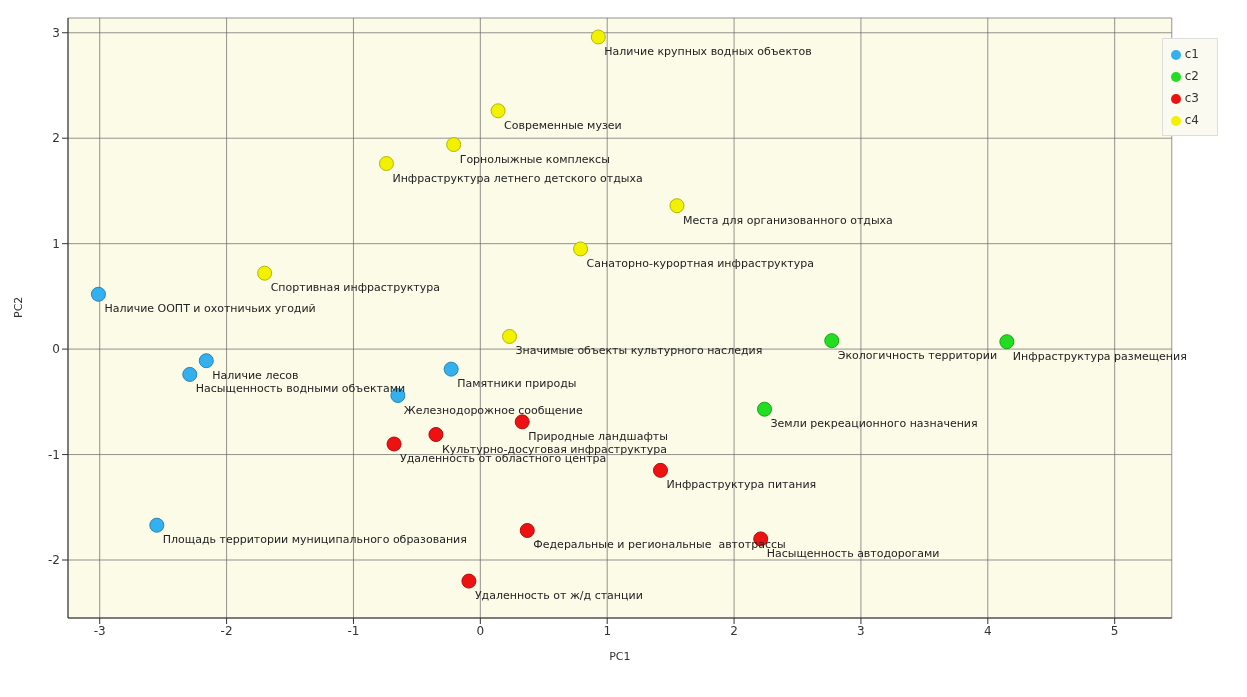  I want to click on annotation: Наличие ООПТ и охотничьих угодий, so click(210, 309).